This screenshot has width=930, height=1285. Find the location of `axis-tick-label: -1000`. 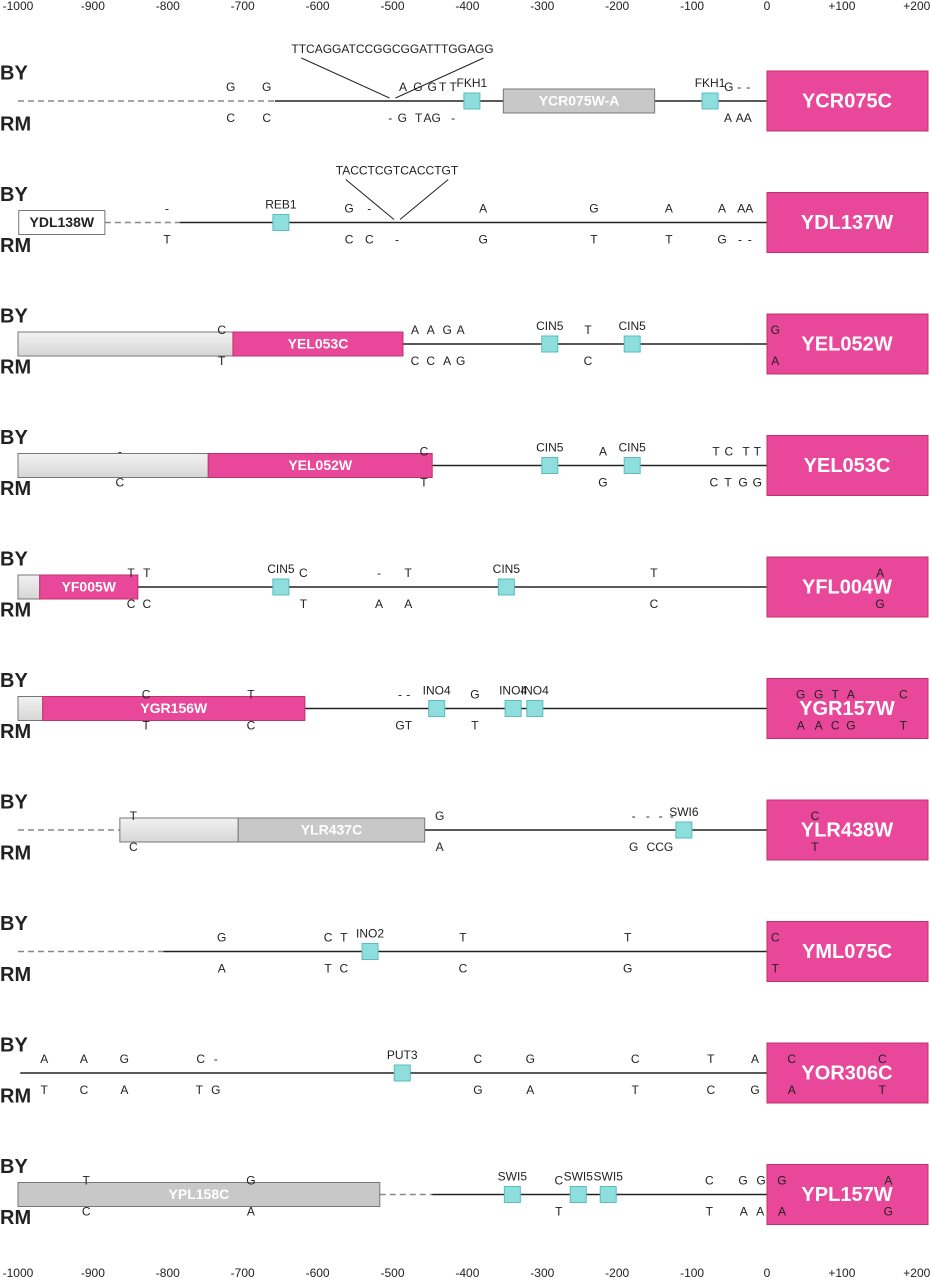

axis-tick-label: -1000 is located at coordinates (18, 6).